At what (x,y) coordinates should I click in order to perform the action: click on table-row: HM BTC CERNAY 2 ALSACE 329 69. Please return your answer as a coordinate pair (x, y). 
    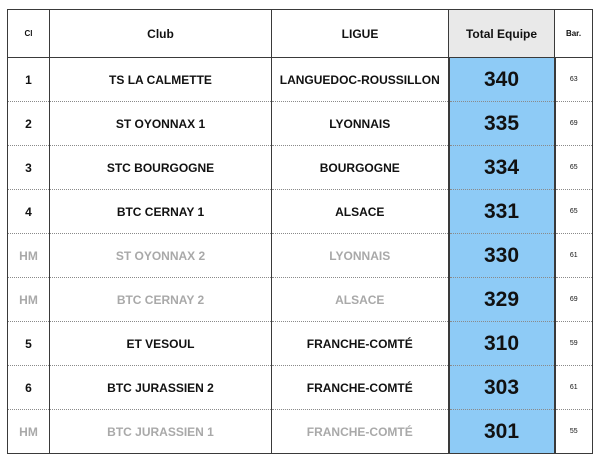
    Looking at the image, I should click on (300, 299).